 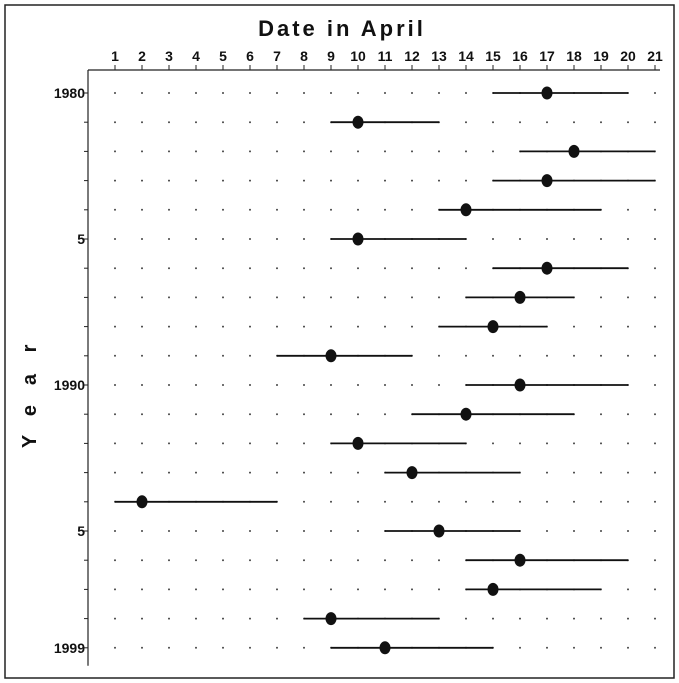 What do you see at coordinates (466, 414) in the screenshot?
I see `mean-dot-1991` at bounding box center [466, 414].